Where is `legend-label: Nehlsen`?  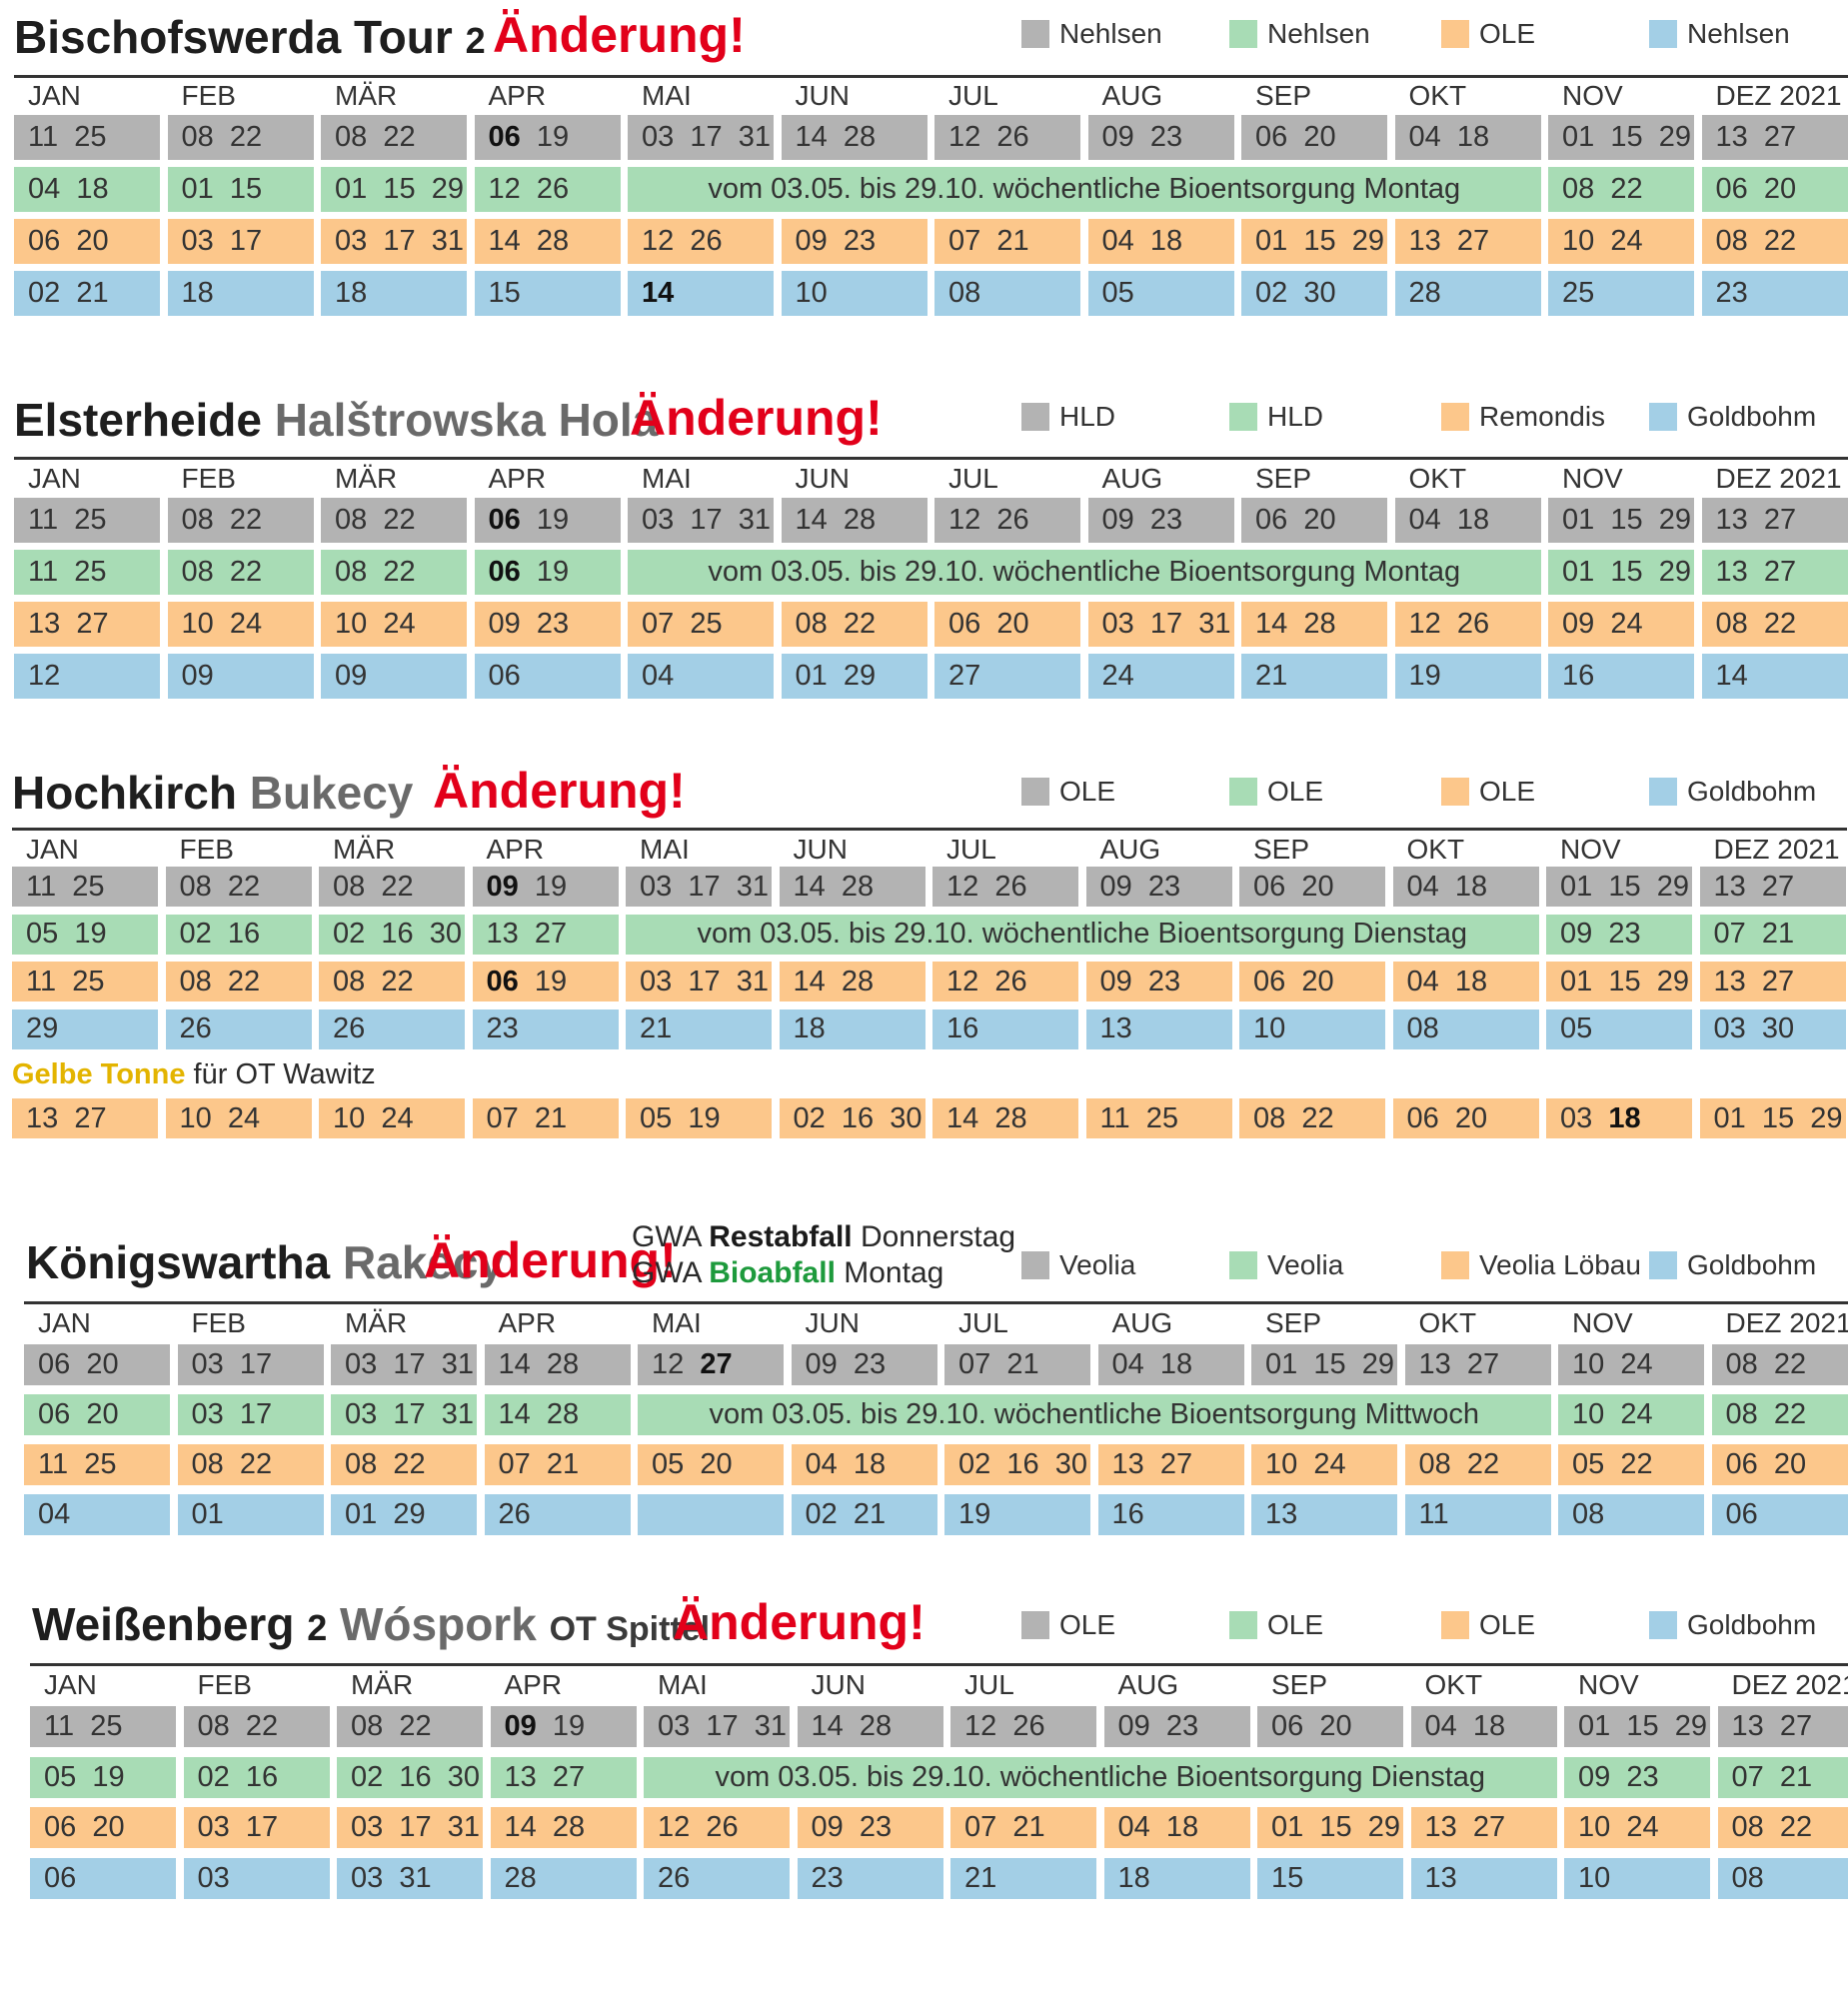
legend-label: Nehlsen is located at coordinates (1318, 33).